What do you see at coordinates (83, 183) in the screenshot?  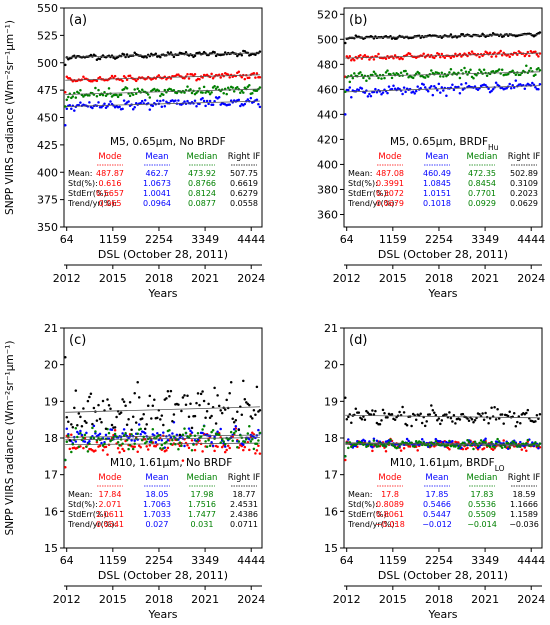 I see `stats-row-label: Std(%):` at bounding box center [83, 183].